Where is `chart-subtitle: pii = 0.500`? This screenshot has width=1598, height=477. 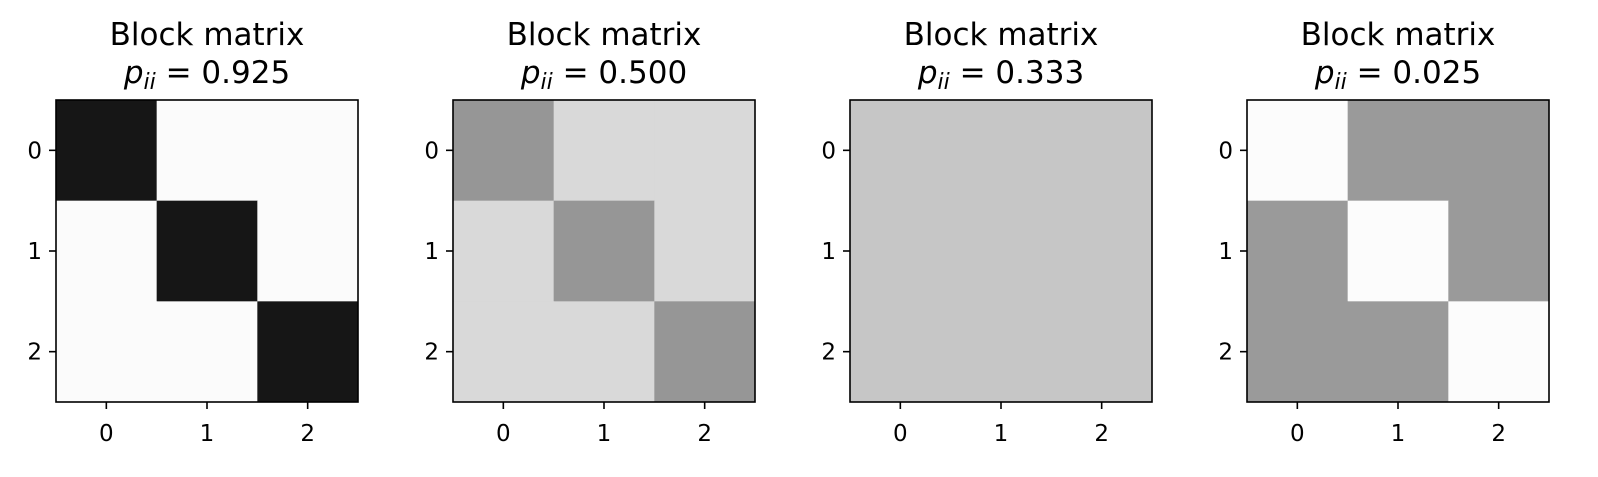 chart-subtitle: pii = 0.500 is located at coordinates (603, 75).